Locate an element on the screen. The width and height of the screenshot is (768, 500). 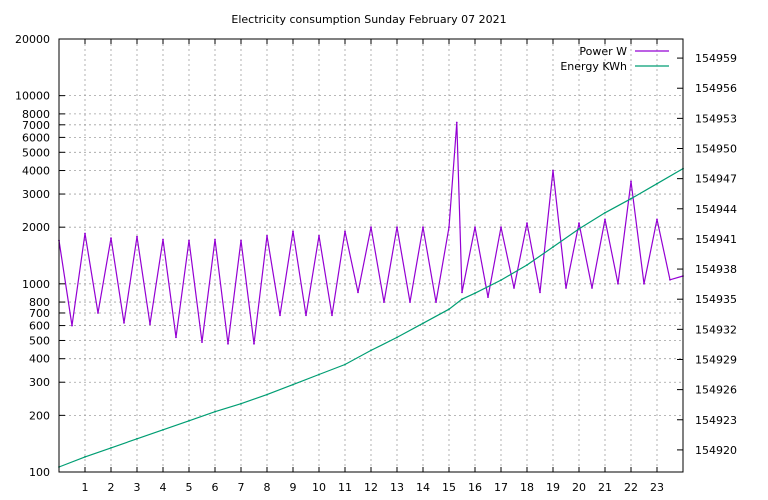
y2-tick-label: 154926 is located at coordinates (716, 390).